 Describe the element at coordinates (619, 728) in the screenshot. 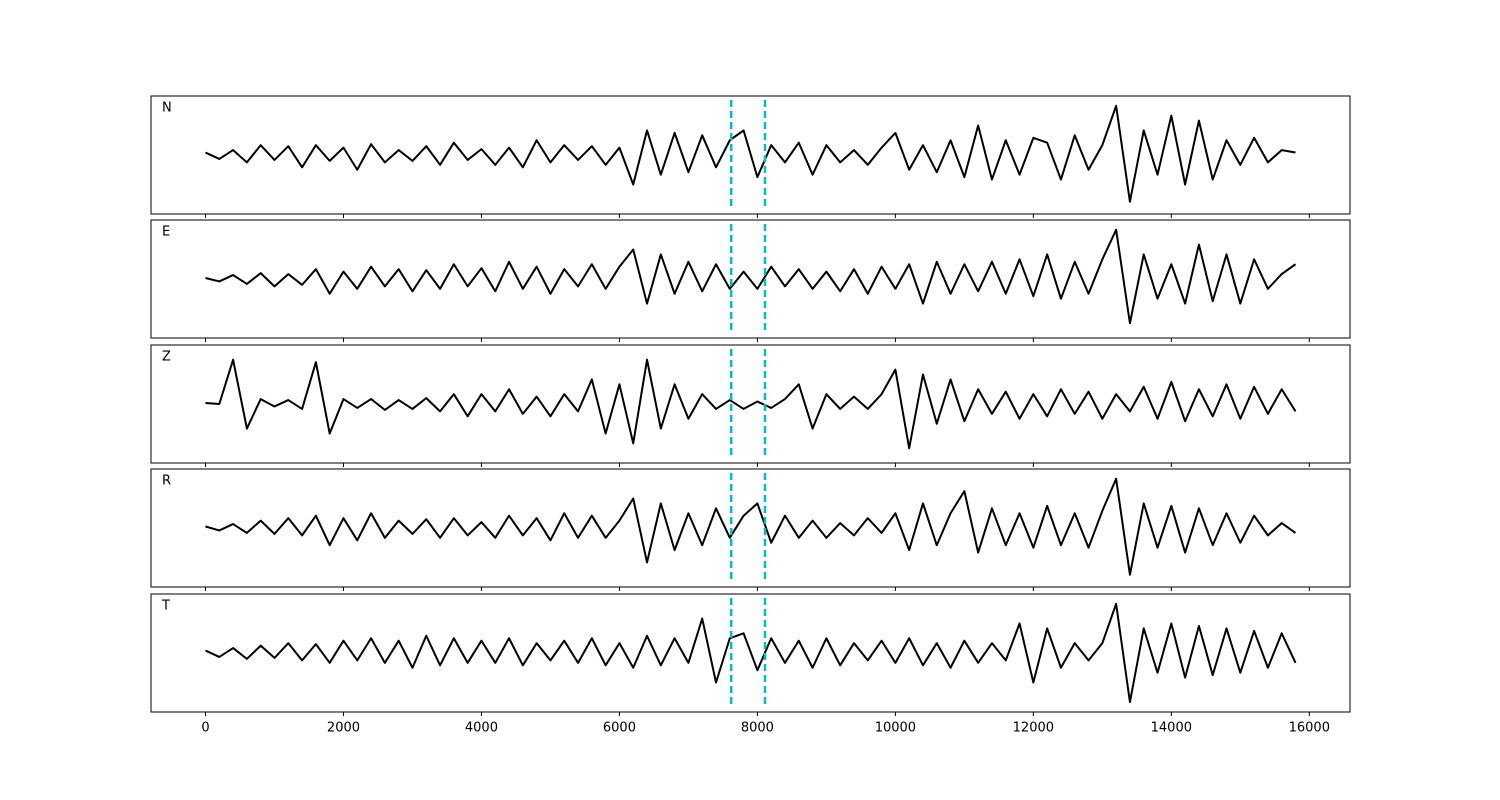

I see `x-tick-label: 6000` at that location.